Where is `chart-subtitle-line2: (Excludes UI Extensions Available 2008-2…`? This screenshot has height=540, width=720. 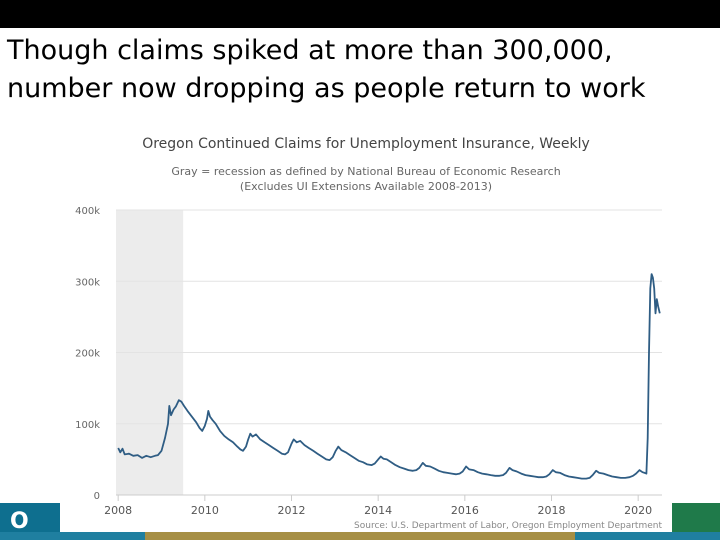
chart-subtitle-line2: (Excludes UI Extensions Available 2008-2… is located at coordinates (366, 186).